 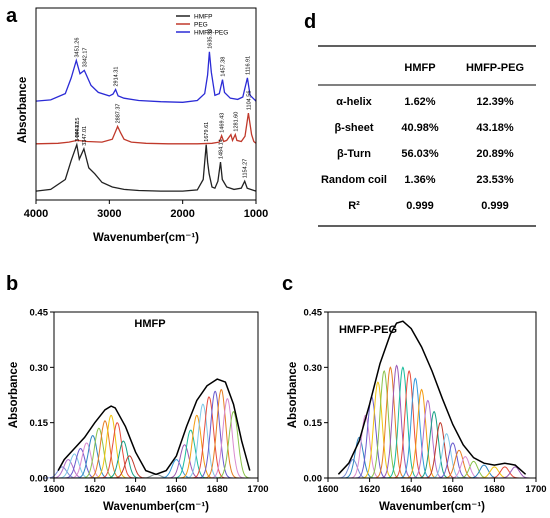 What do you see at coordinates (85, 136) in the screenshot?
I see `peak-label: 3347.01` at bounding box center [85, 136].